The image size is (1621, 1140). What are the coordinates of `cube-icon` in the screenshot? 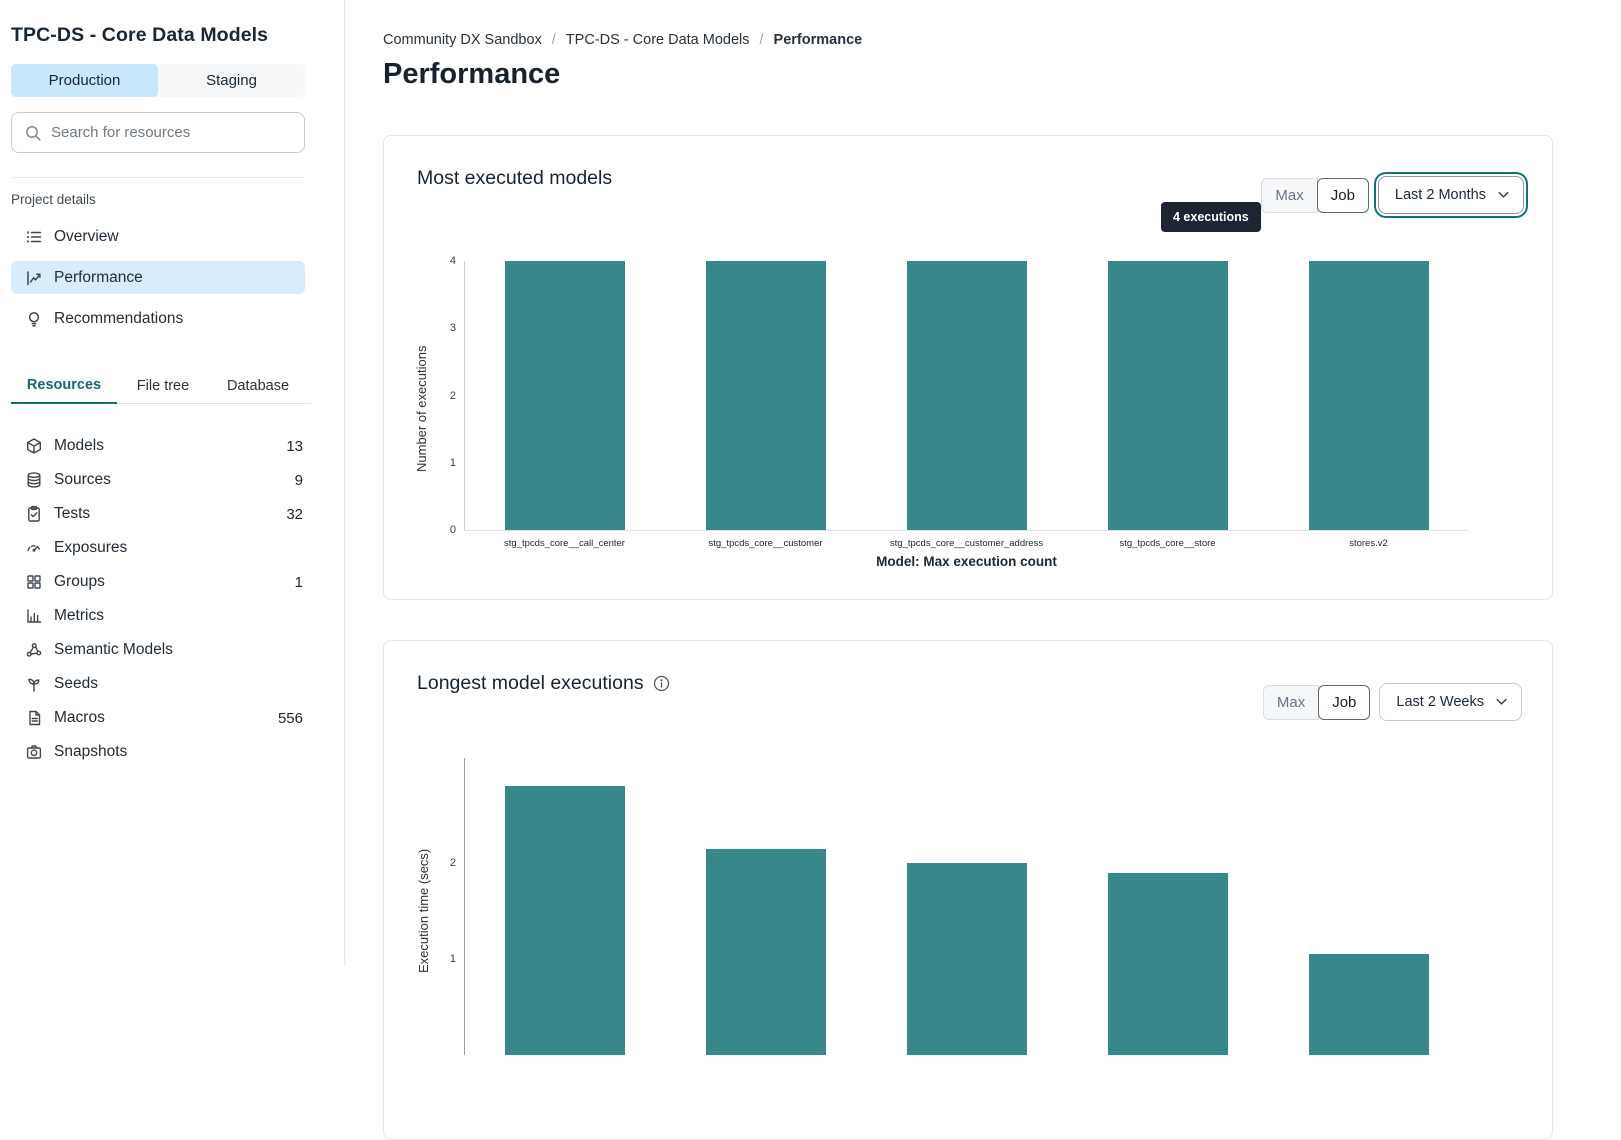 It's located at (34, 446).